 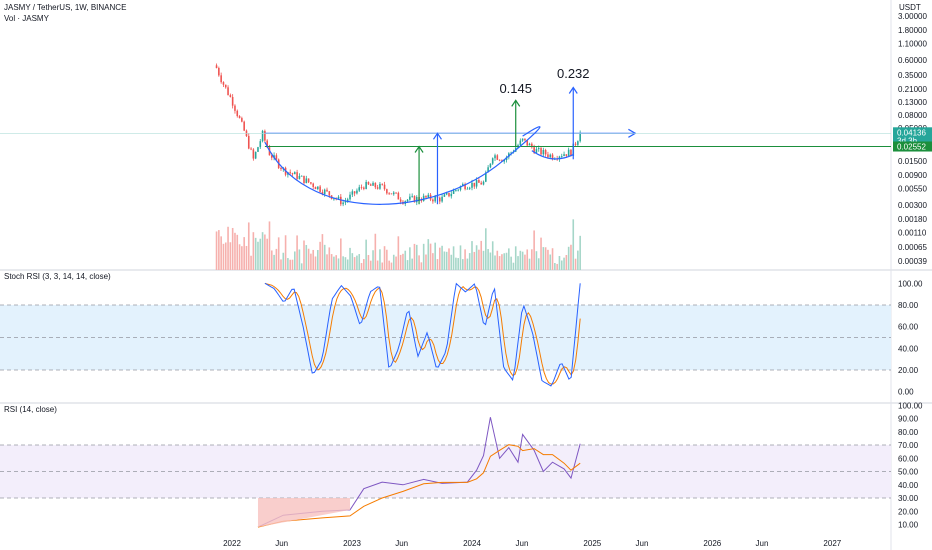 What do you see at coordinates (906, 392) in the screenshot?
I see `stoch-tick-label: 0.00` at bounding box center [906, 392].